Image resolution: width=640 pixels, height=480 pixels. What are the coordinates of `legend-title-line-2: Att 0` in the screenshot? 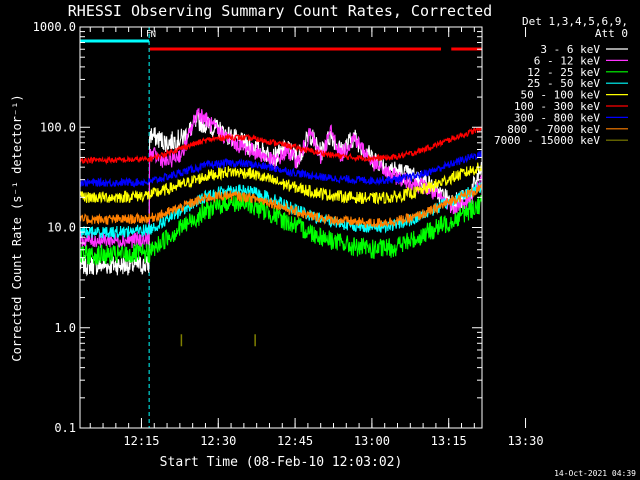 It's located at (611, 33).